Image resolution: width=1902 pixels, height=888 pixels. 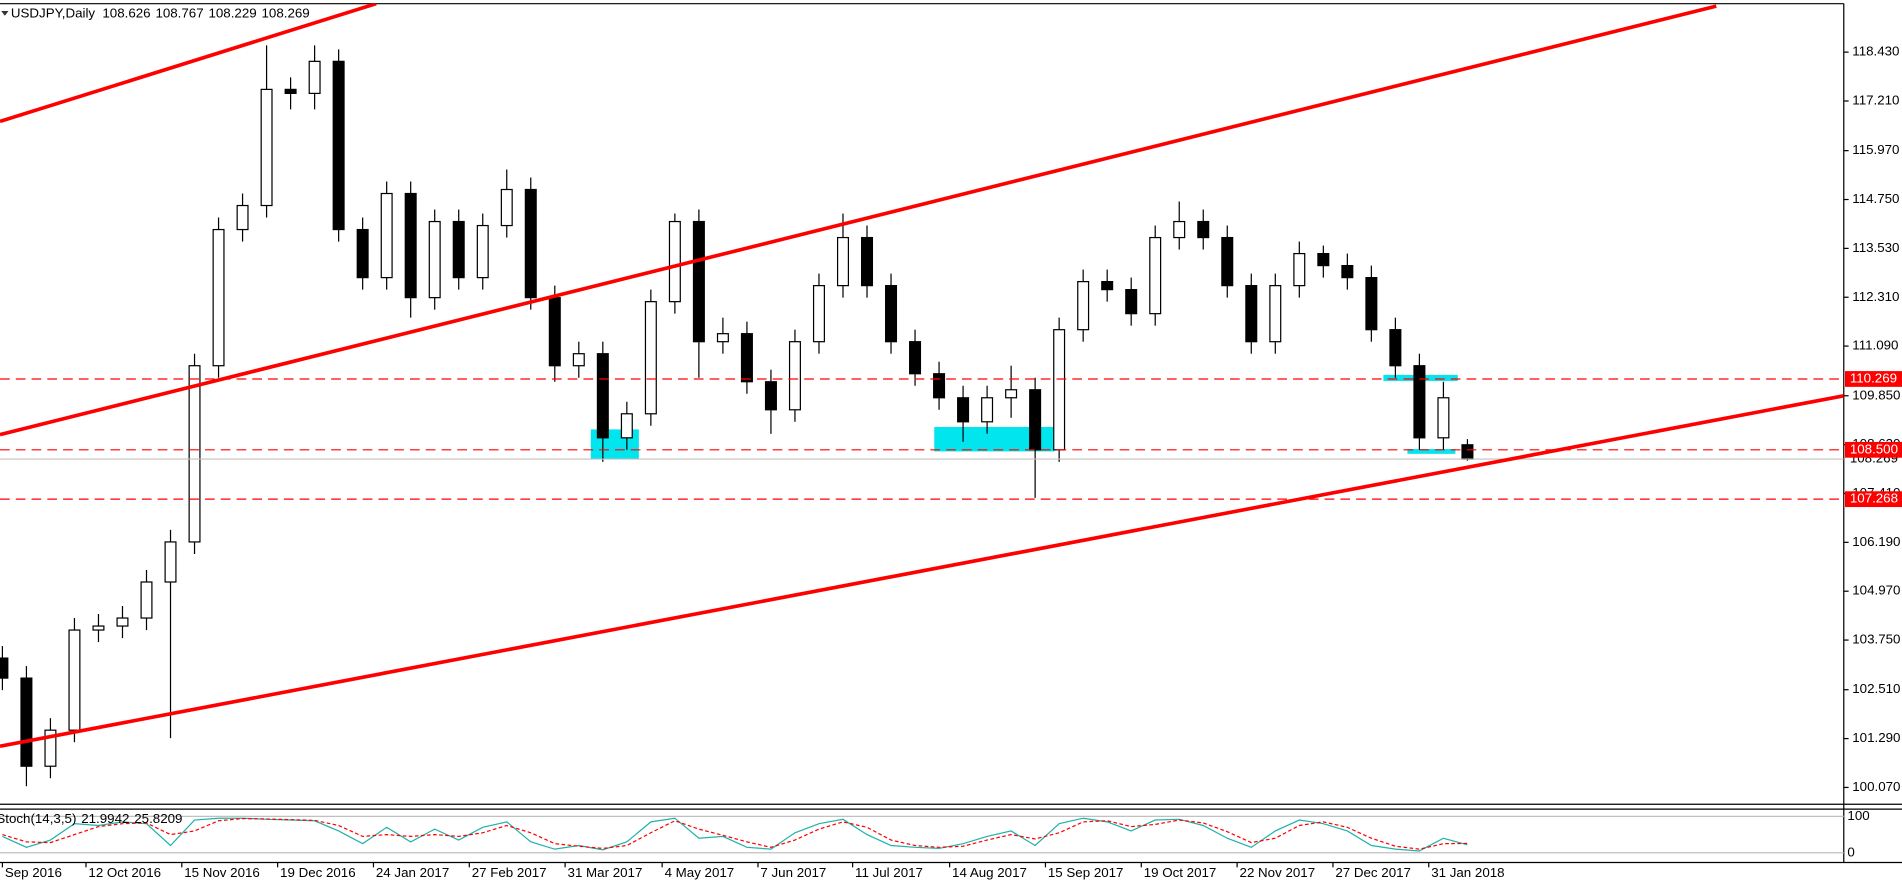 What do you see at coordinates (700, 872) in the screenshot?
I see `x-tick-label: 4 May 2017` at bounding box center [700, 872].